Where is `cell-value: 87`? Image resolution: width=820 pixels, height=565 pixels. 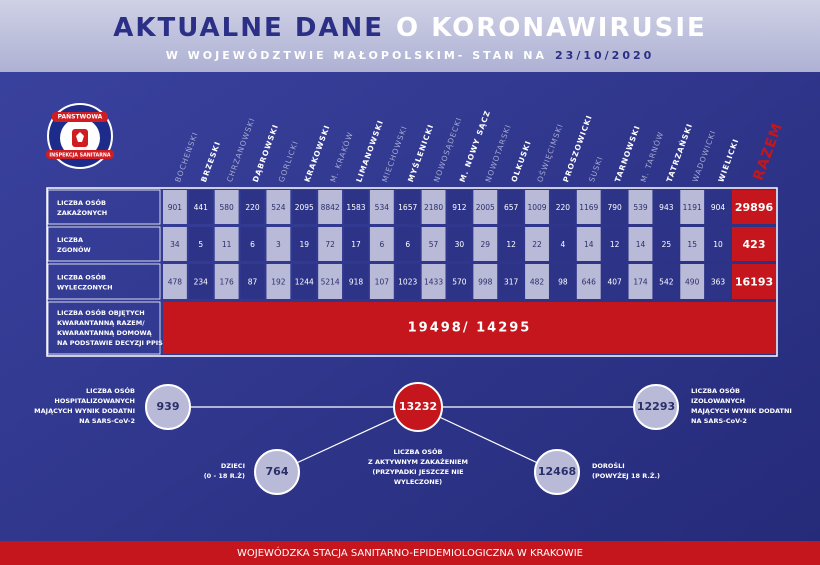
cell-value: 87 is located at coordinates (253, 282).